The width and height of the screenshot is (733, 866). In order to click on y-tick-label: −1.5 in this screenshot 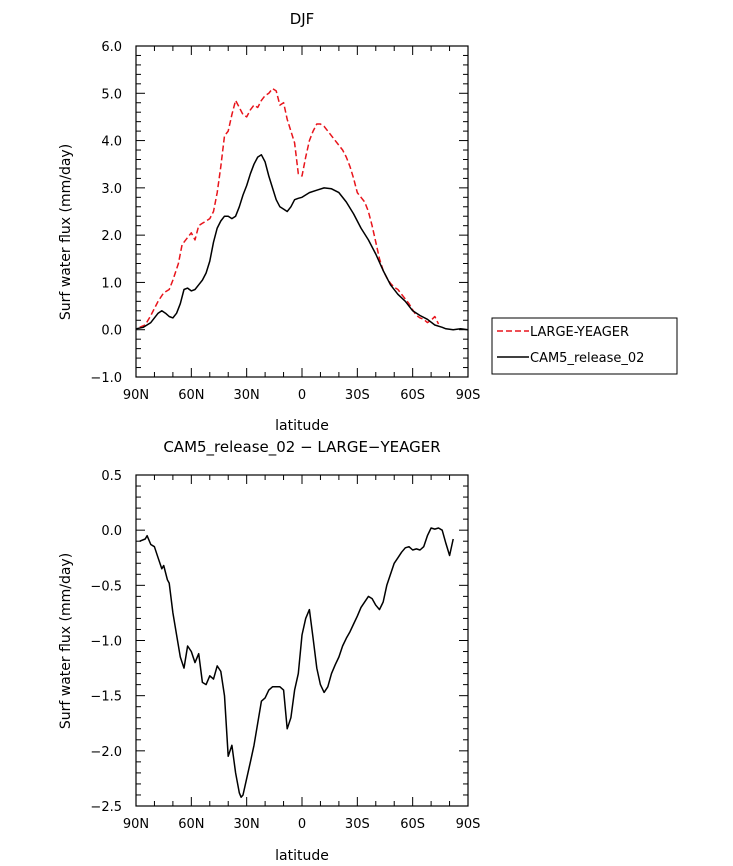, I will do `click(106, 697)`.